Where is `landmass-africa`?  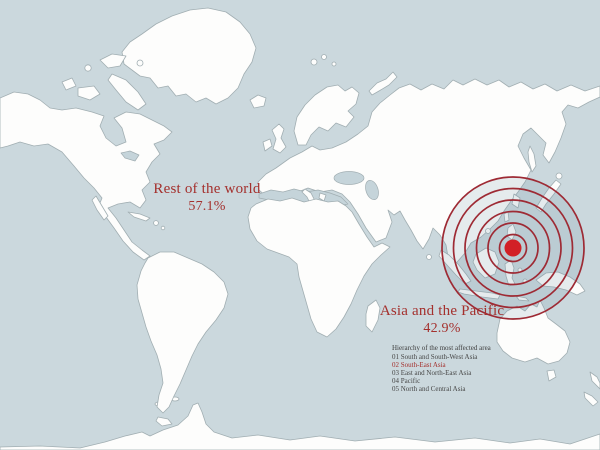 landmass-africa is located at coordinates (319, 267).